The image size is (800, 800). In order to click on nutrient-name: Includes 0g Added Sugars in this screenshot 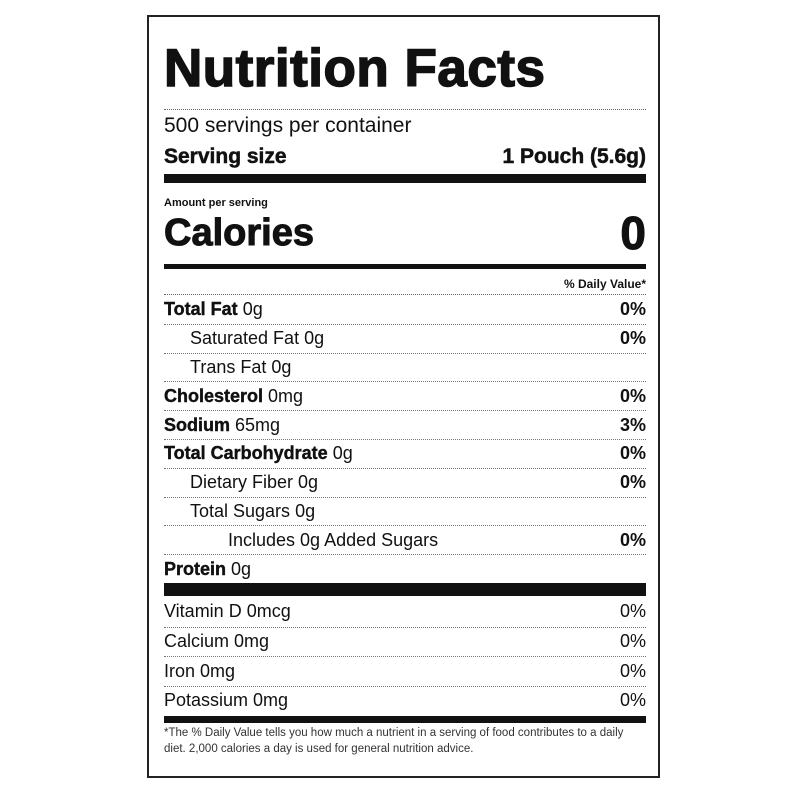, I will do `click(333, 539)`.